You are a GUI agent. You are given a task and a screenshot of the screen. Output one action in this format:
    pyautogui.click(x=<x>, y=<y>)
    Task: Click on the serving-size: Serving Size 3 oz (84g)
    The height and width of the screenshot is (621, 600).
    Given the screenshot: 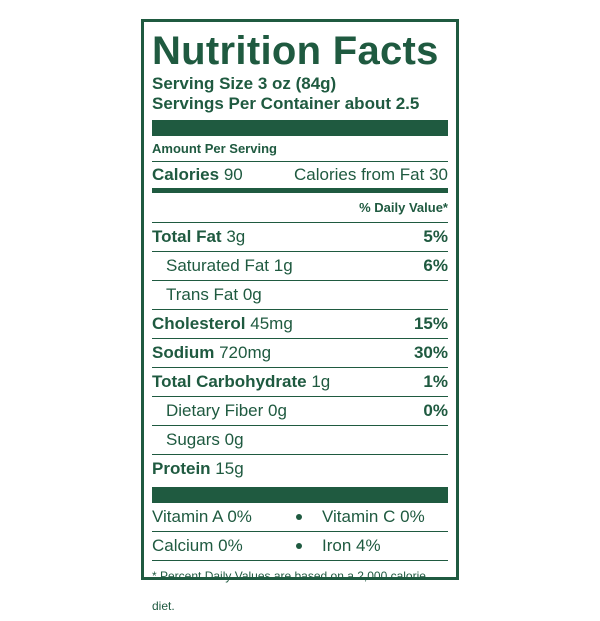 What is the action you would take?
    pyautogui.click(x=244, y=83)
    